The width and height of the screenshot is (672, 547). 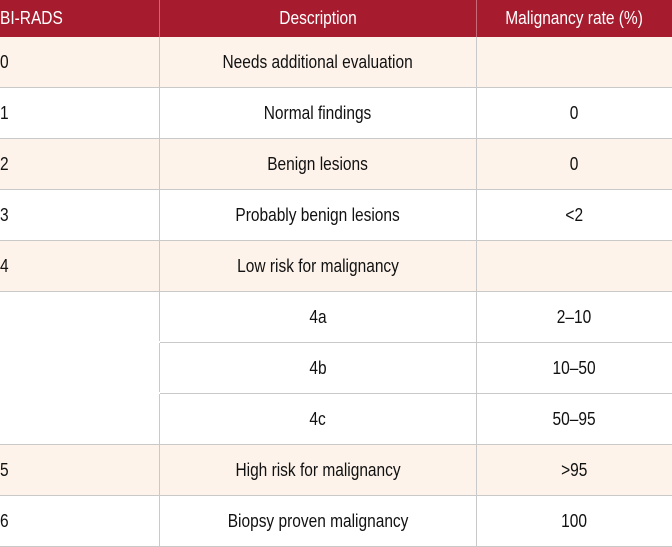 I want to click on table-row: 3 Probably benign lesions <2, so click(x=336, y=215).